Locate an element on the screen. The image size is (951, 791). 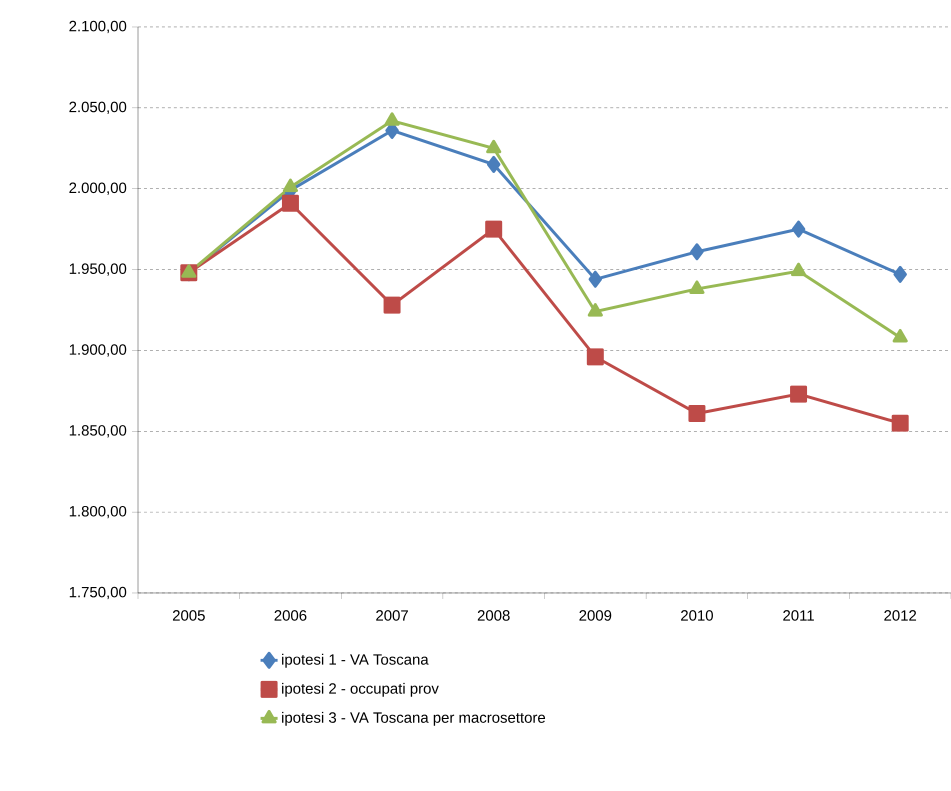
y-tick-label: 2.050,00 is located at coordinates (97, 108).